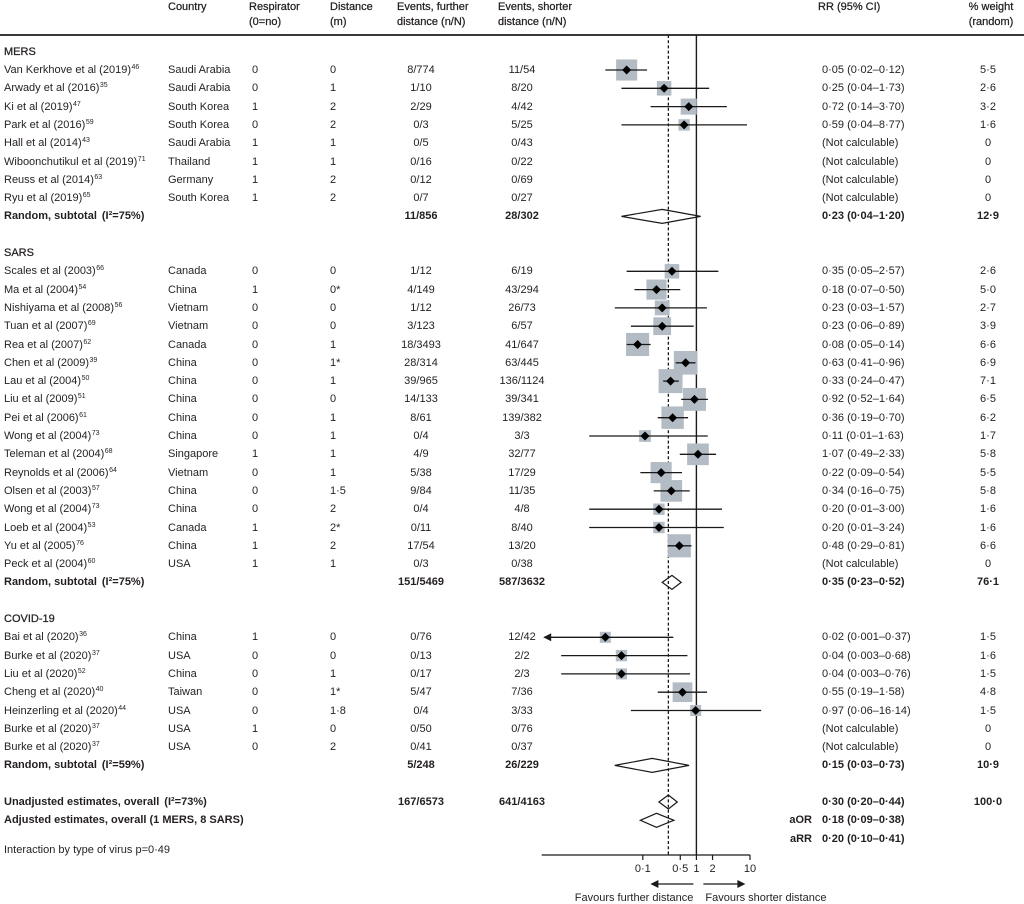  I want to click on events-shorter: 7/36, so click(522, 692).